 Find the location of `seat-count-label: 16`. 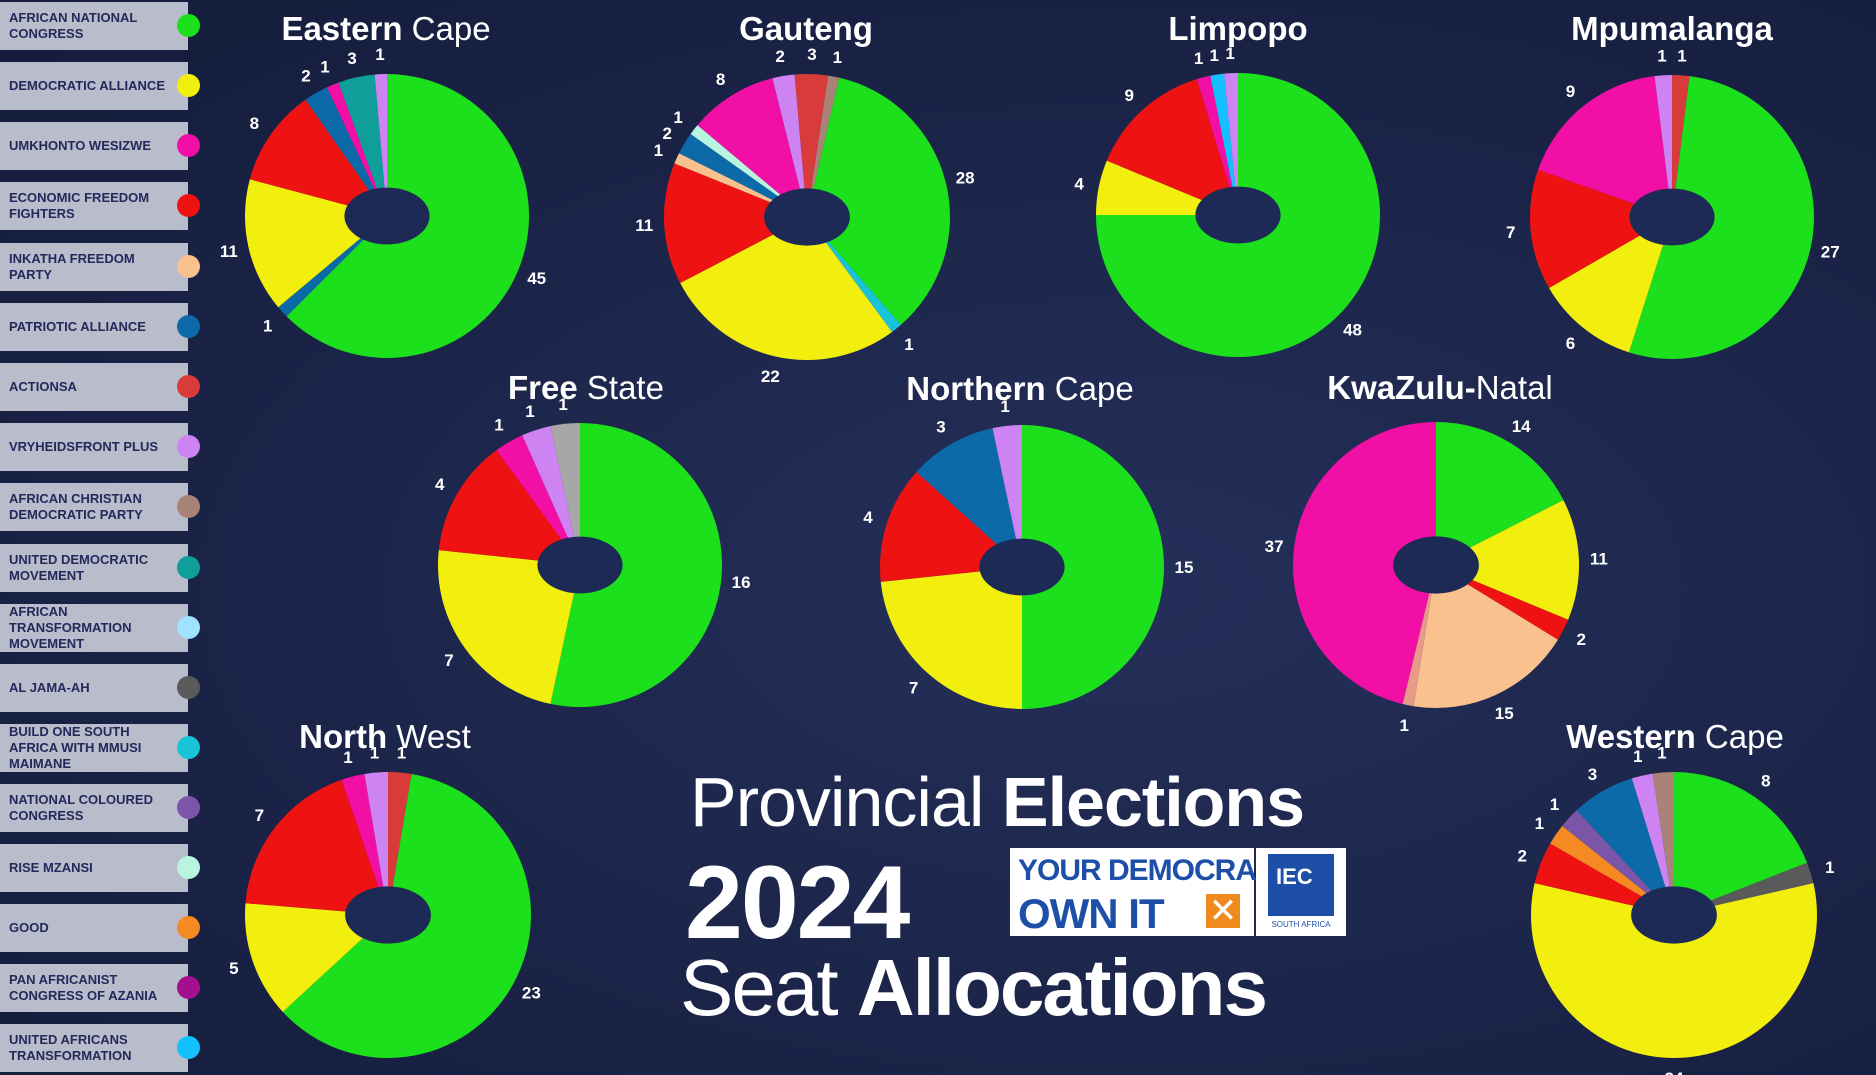

seat-count-label: 16 is located at coordinates (741, 582).